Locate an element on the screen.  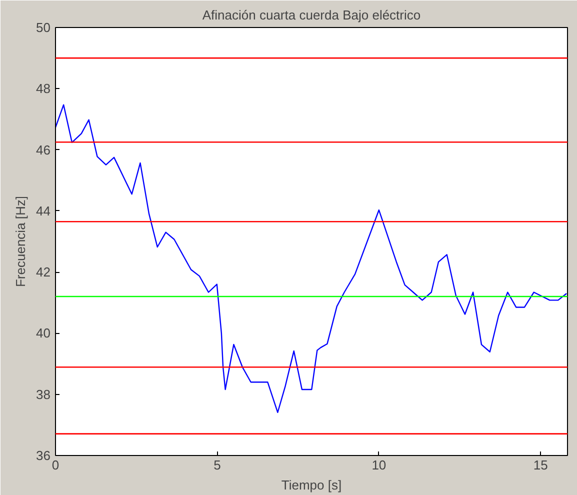
x-tick-label: 5 is located at coordinates (217, 465).